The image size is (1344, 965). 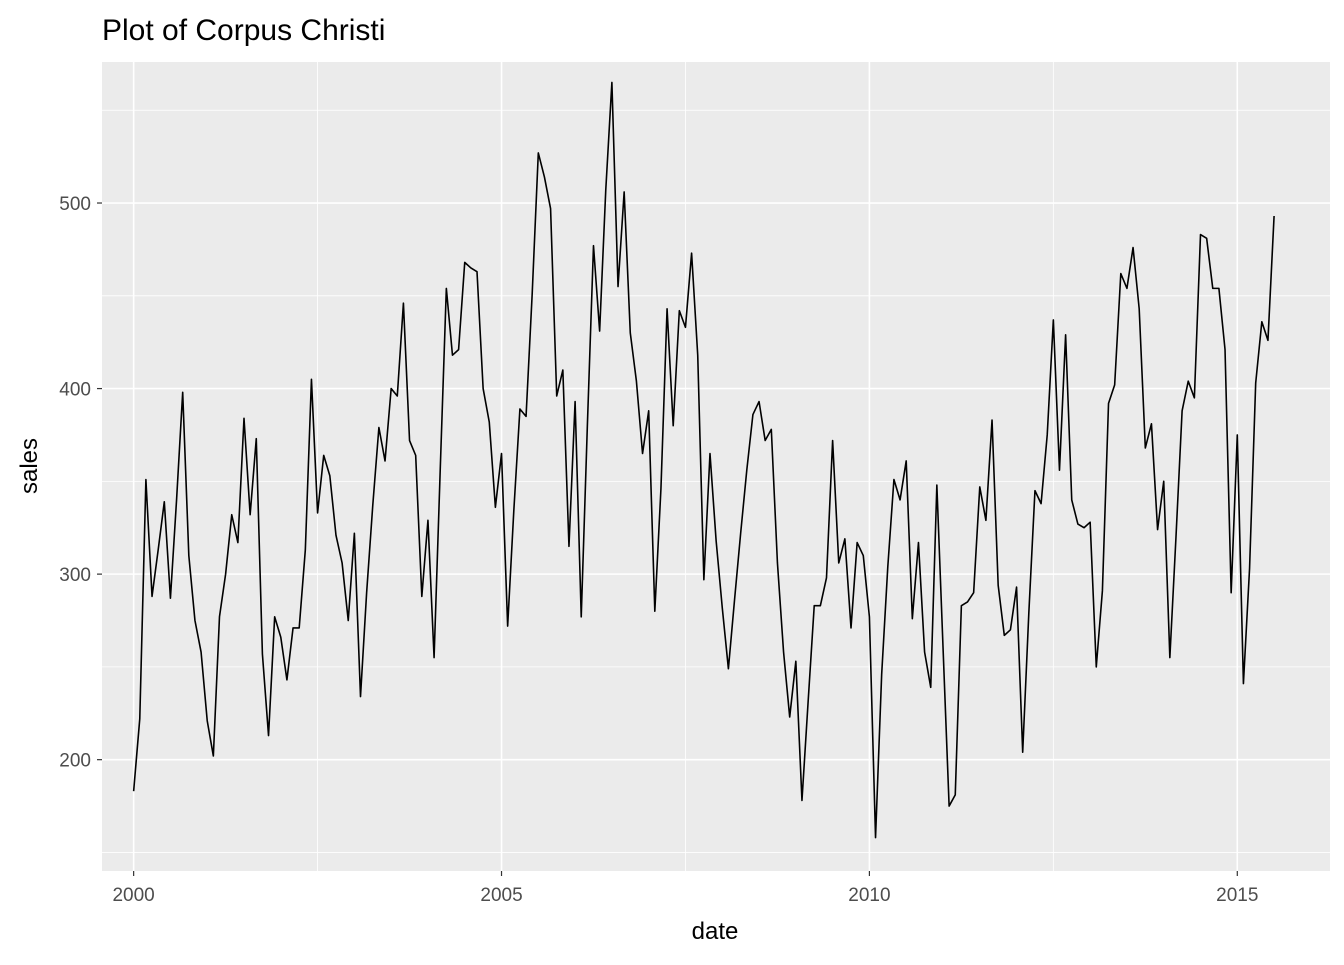 I want to click on x-tick-label: 2015, so click(x=1237, y=895).